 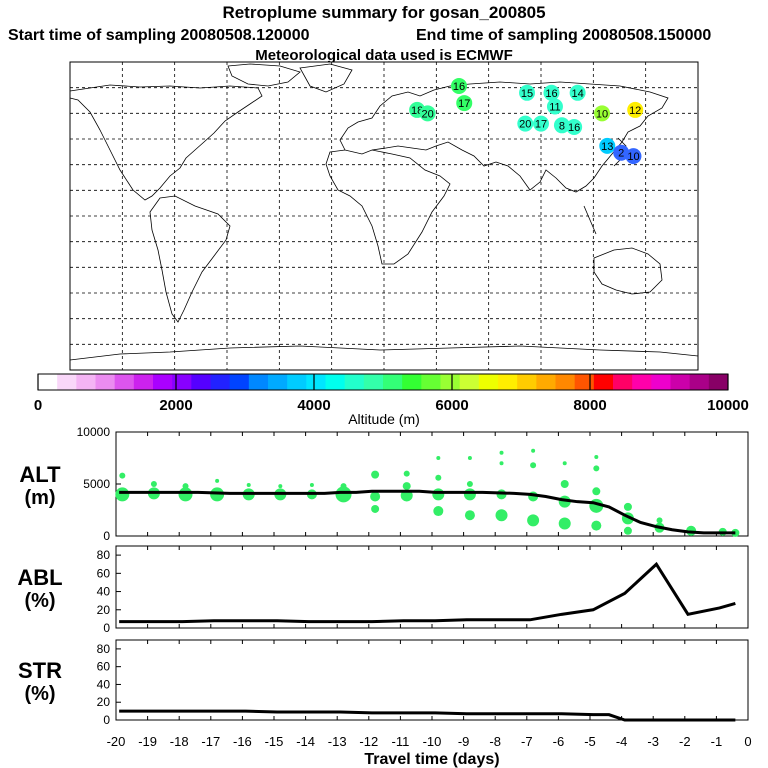 What do you see at coordinates (728, 405) in the screenshot?
I see `colorbar-tick-label: 10000` at bounding box center [728, 405].